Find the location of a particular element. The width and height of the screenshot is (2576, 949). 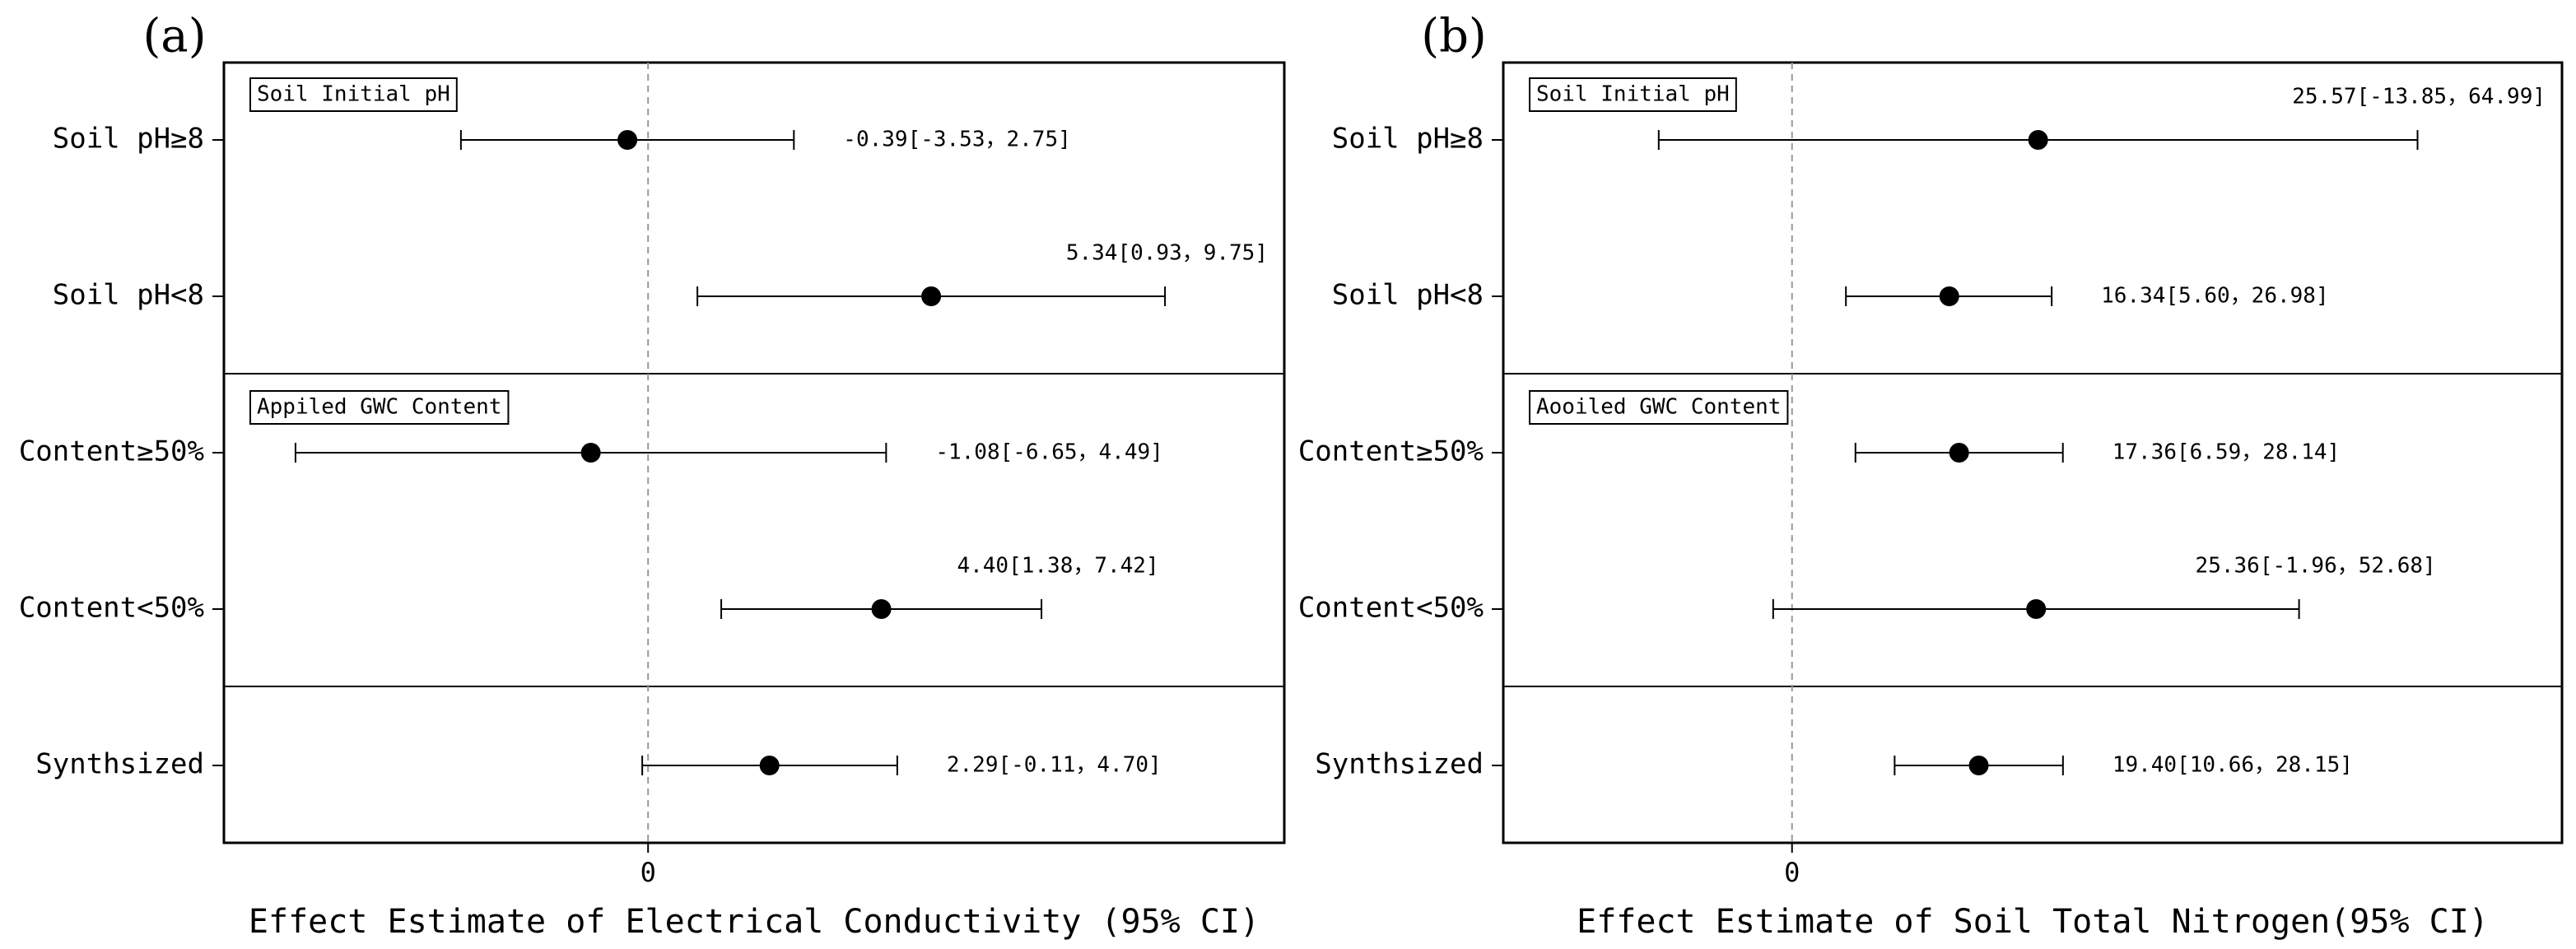

group-label: Aooiled GWC Content is located at coordinates (1658, 407).